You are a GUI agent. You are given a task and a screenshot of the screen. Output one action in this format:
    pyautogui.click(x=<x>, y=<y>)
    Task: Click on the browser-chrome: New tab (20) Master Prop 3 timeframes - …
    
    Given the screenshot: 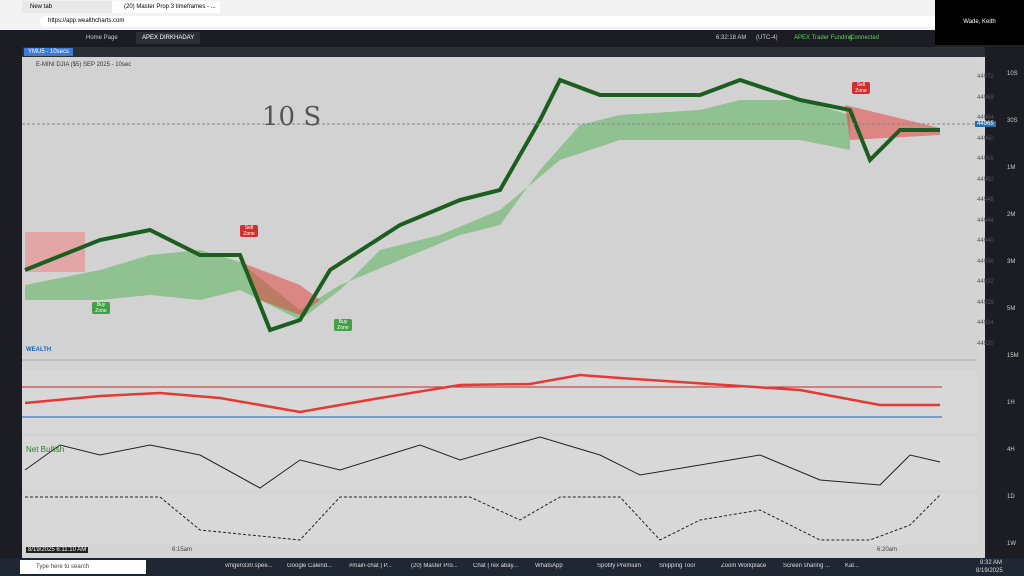 What is the action you would take?
    pyautogui.click(x=512, y=15)
    